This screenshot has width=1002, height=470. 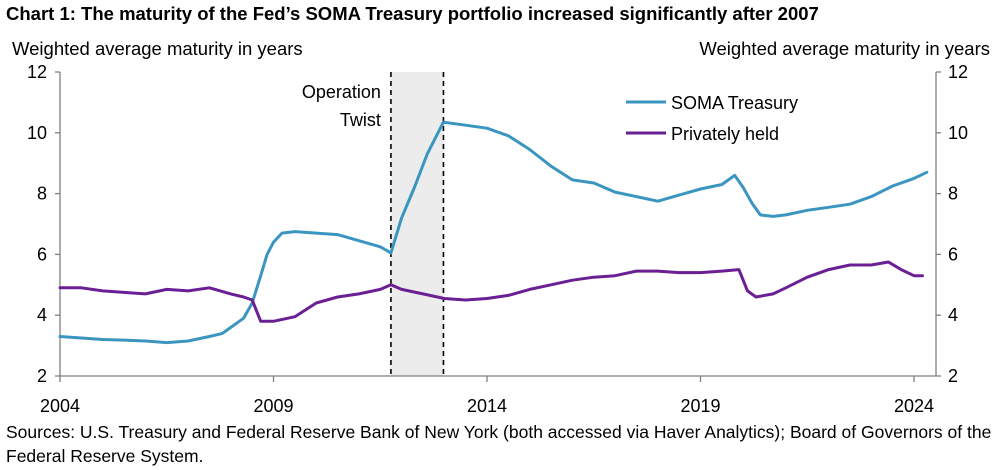 I want to click on left-axis-label: Weighted average maturity in years, so click(x=157, y=48).